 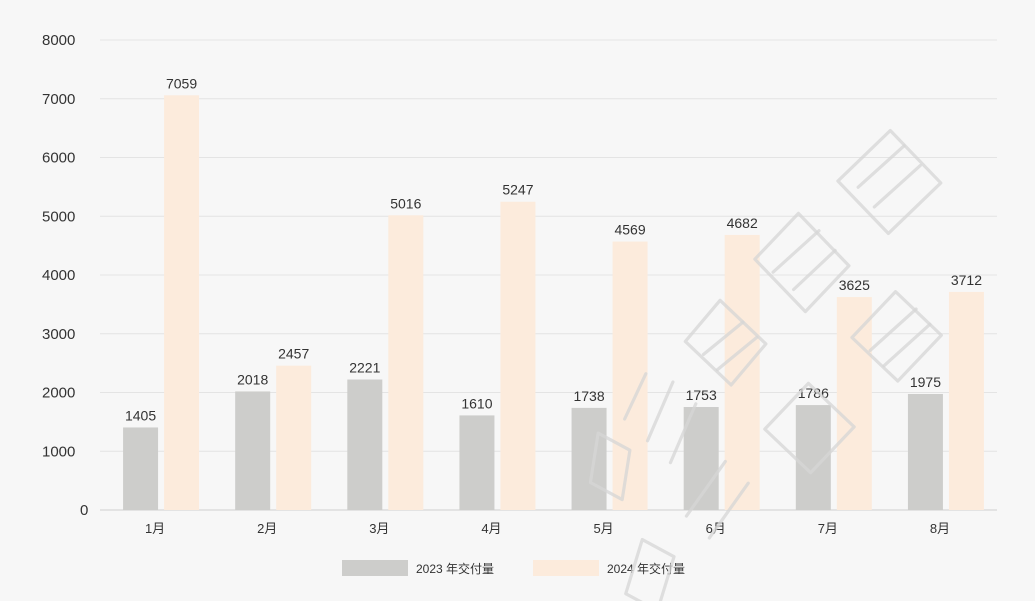 I want to click on y-tick-label: 8000, so click(x=58, y=40).